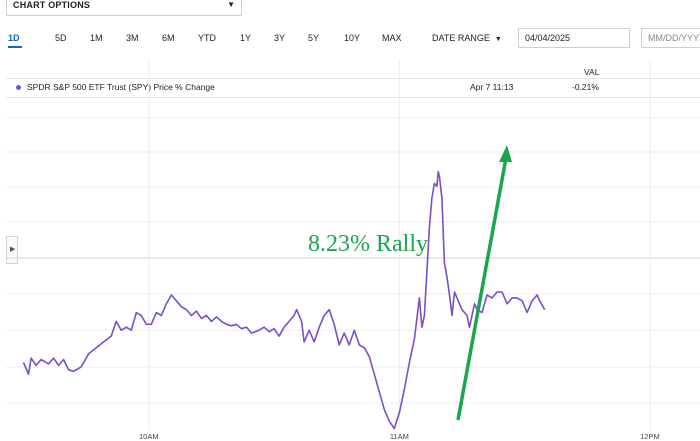  What do you see at coordinates (52, 5) in the screenshot?
I see `chart-options-label: CHART OPTIONS` at bounding box center [52, 5].